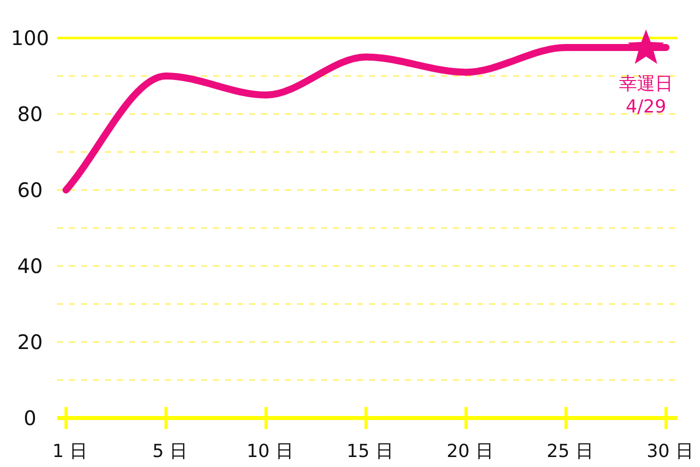  I want to click on y-tick-label: 20, so click(30, 342).